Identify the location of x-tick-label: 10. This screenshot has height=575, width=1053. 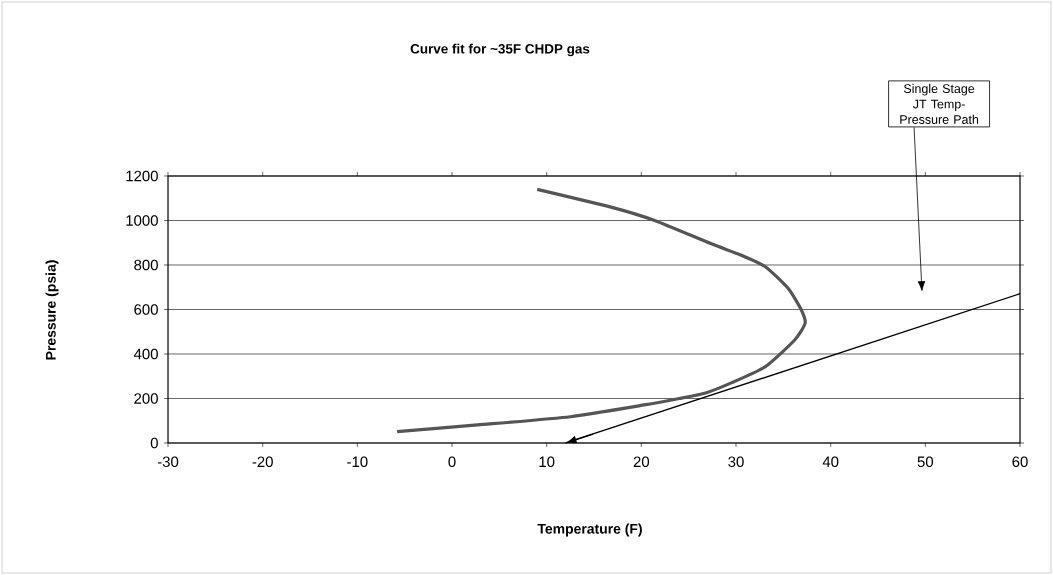
(547, 462).